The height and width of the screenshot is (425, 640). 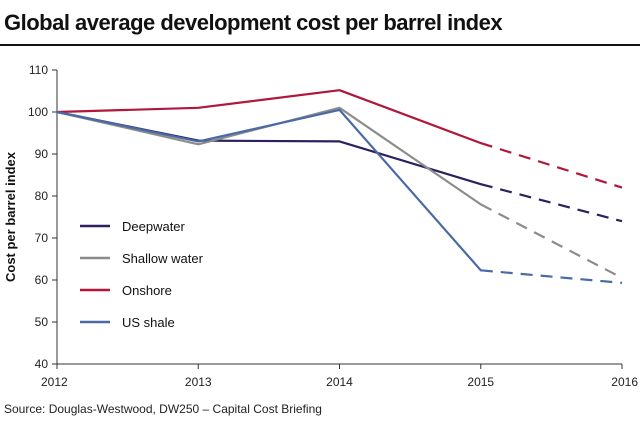 What do you see at coordinates (10, 216) in the screenshot?
I see `y-axis-label: Cost per barrel index` at bounding box center [10, 216].